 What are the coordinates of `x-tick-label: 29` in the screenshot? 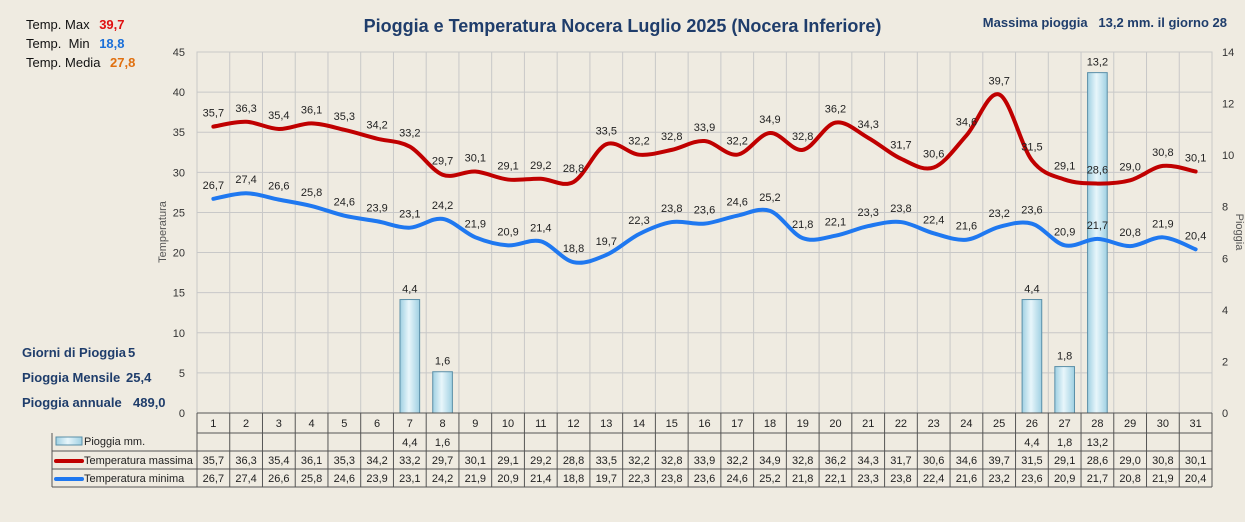 It's located at (1130, 424).